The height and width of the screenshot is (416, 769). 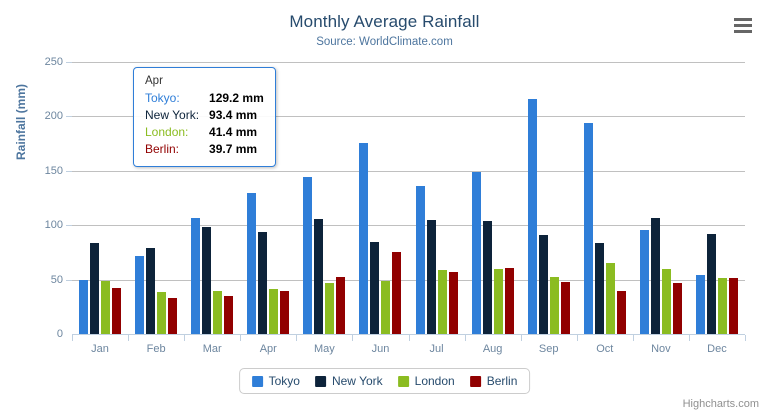 What do you see at coordinates (397, 292) in the screenshot?
I see `bar-berlin-jun` at bounding box center [397, 292].